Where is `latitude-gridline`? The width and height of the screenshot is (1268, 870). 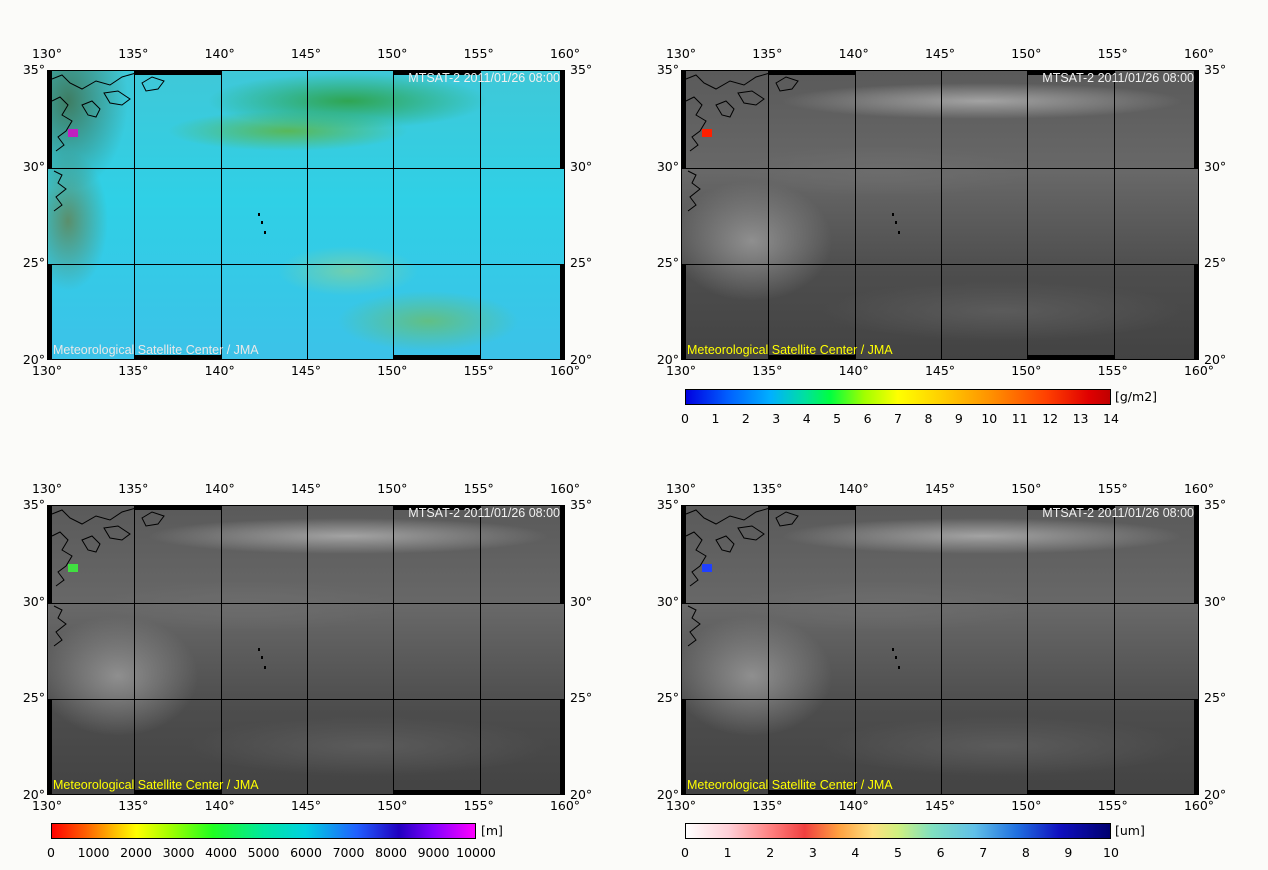 latitude-gridline is located at coordinates (306, 700).